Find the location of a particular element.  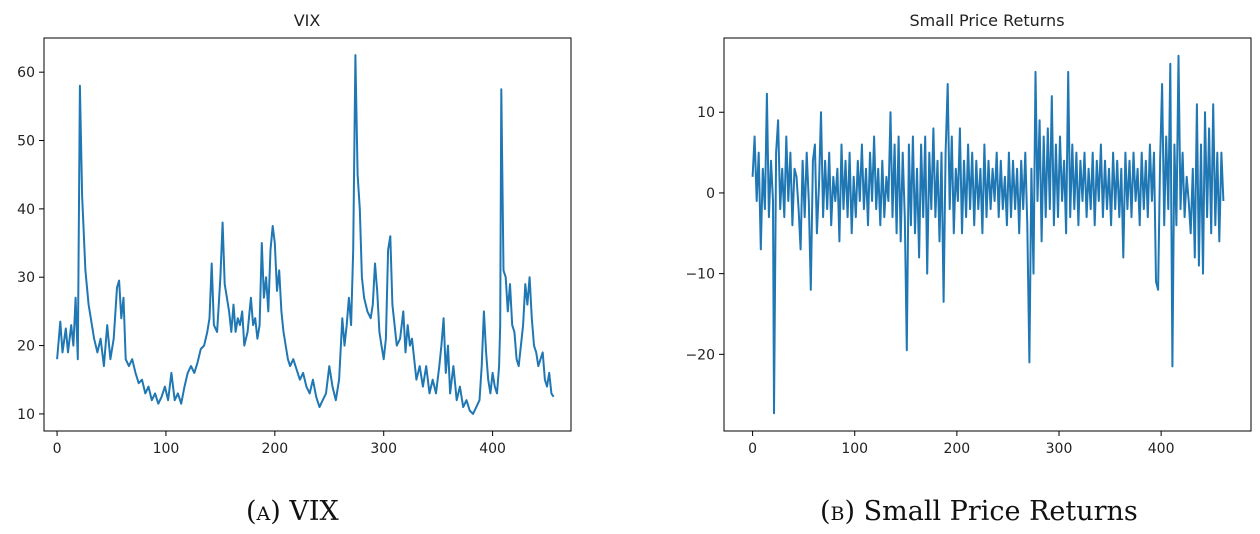

vix-x-tick-label: 100 is located at coordinates (166, 449).